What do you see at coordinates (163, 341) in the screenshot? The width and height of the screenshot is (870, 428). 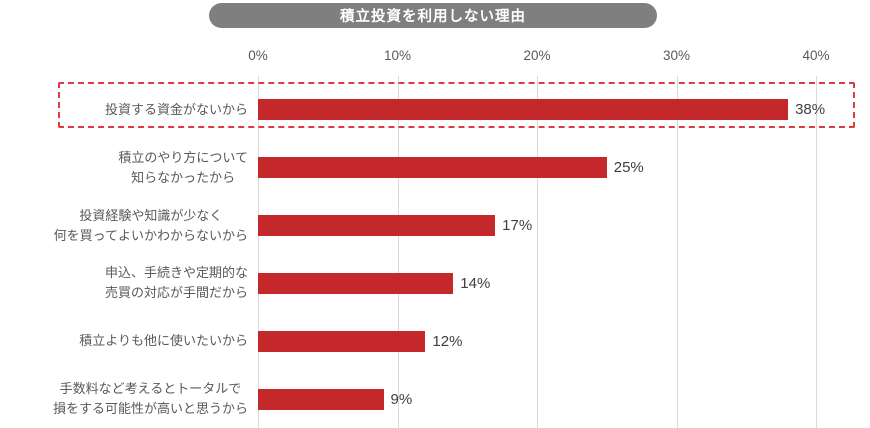 I see `category-label: 積立よりも他に使いたいから` at bounding box center [163, 341].